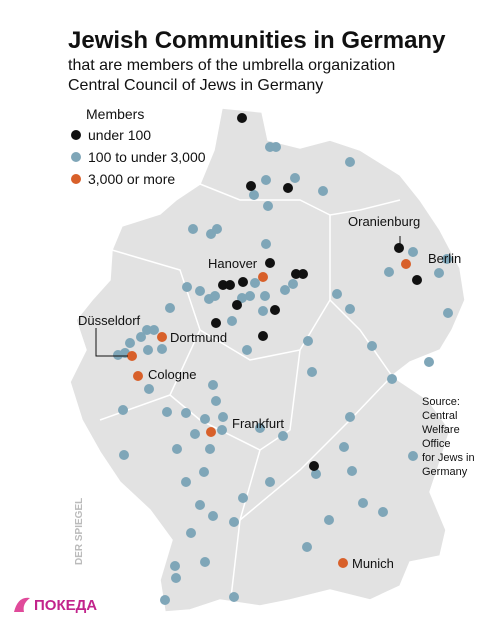  What do you see at coordinates (119, 135) in the screenshot?
I see `legend-label: under 100` at bounding box center [119, 135].